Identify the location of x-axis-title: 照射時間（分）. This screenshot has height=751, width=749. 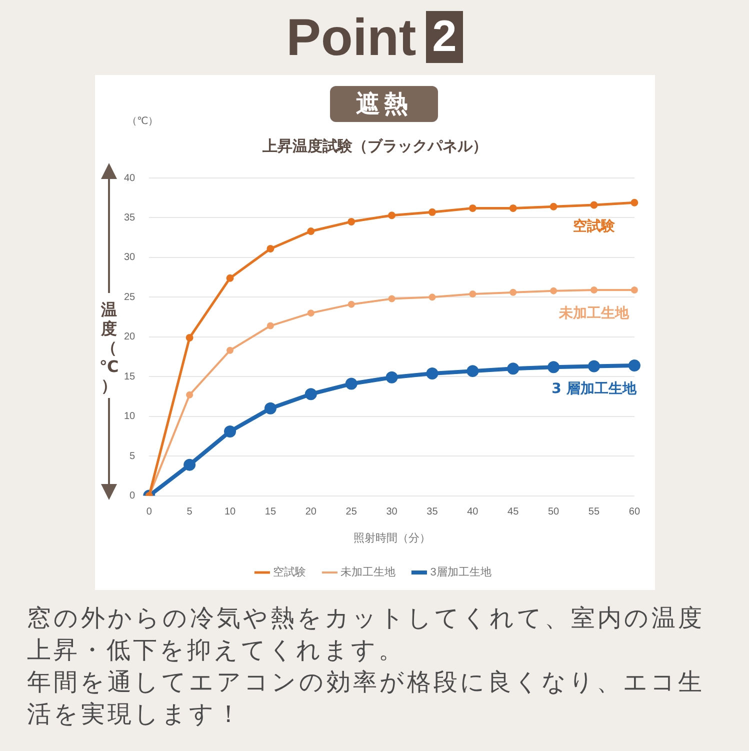
(391, 537).